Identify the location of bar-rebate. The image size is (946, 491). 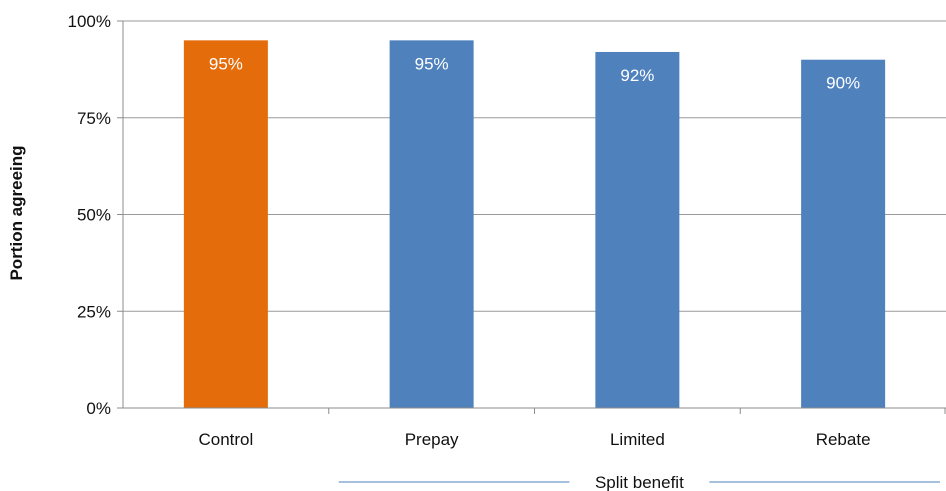
(843, 233).